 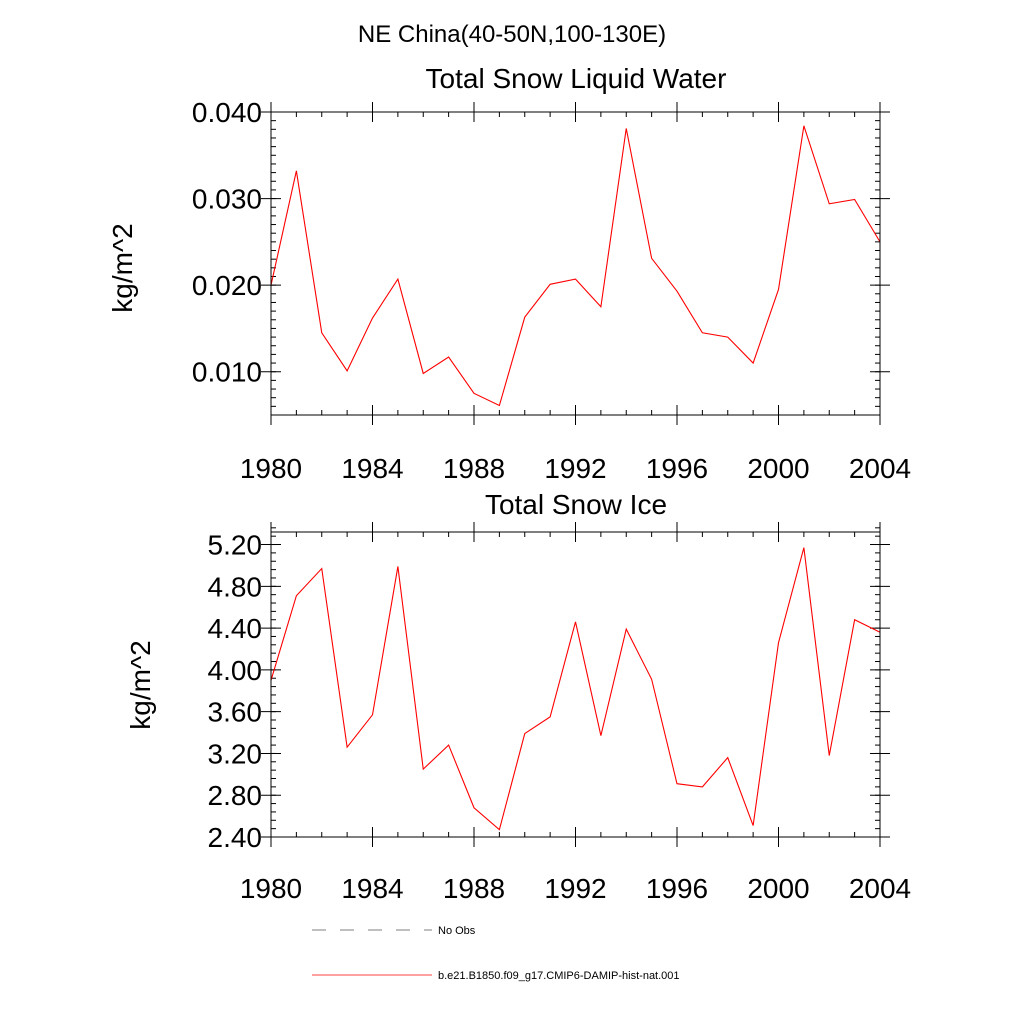 I want to click on y-tick-label: 2.40, so click(x=235, y=837).